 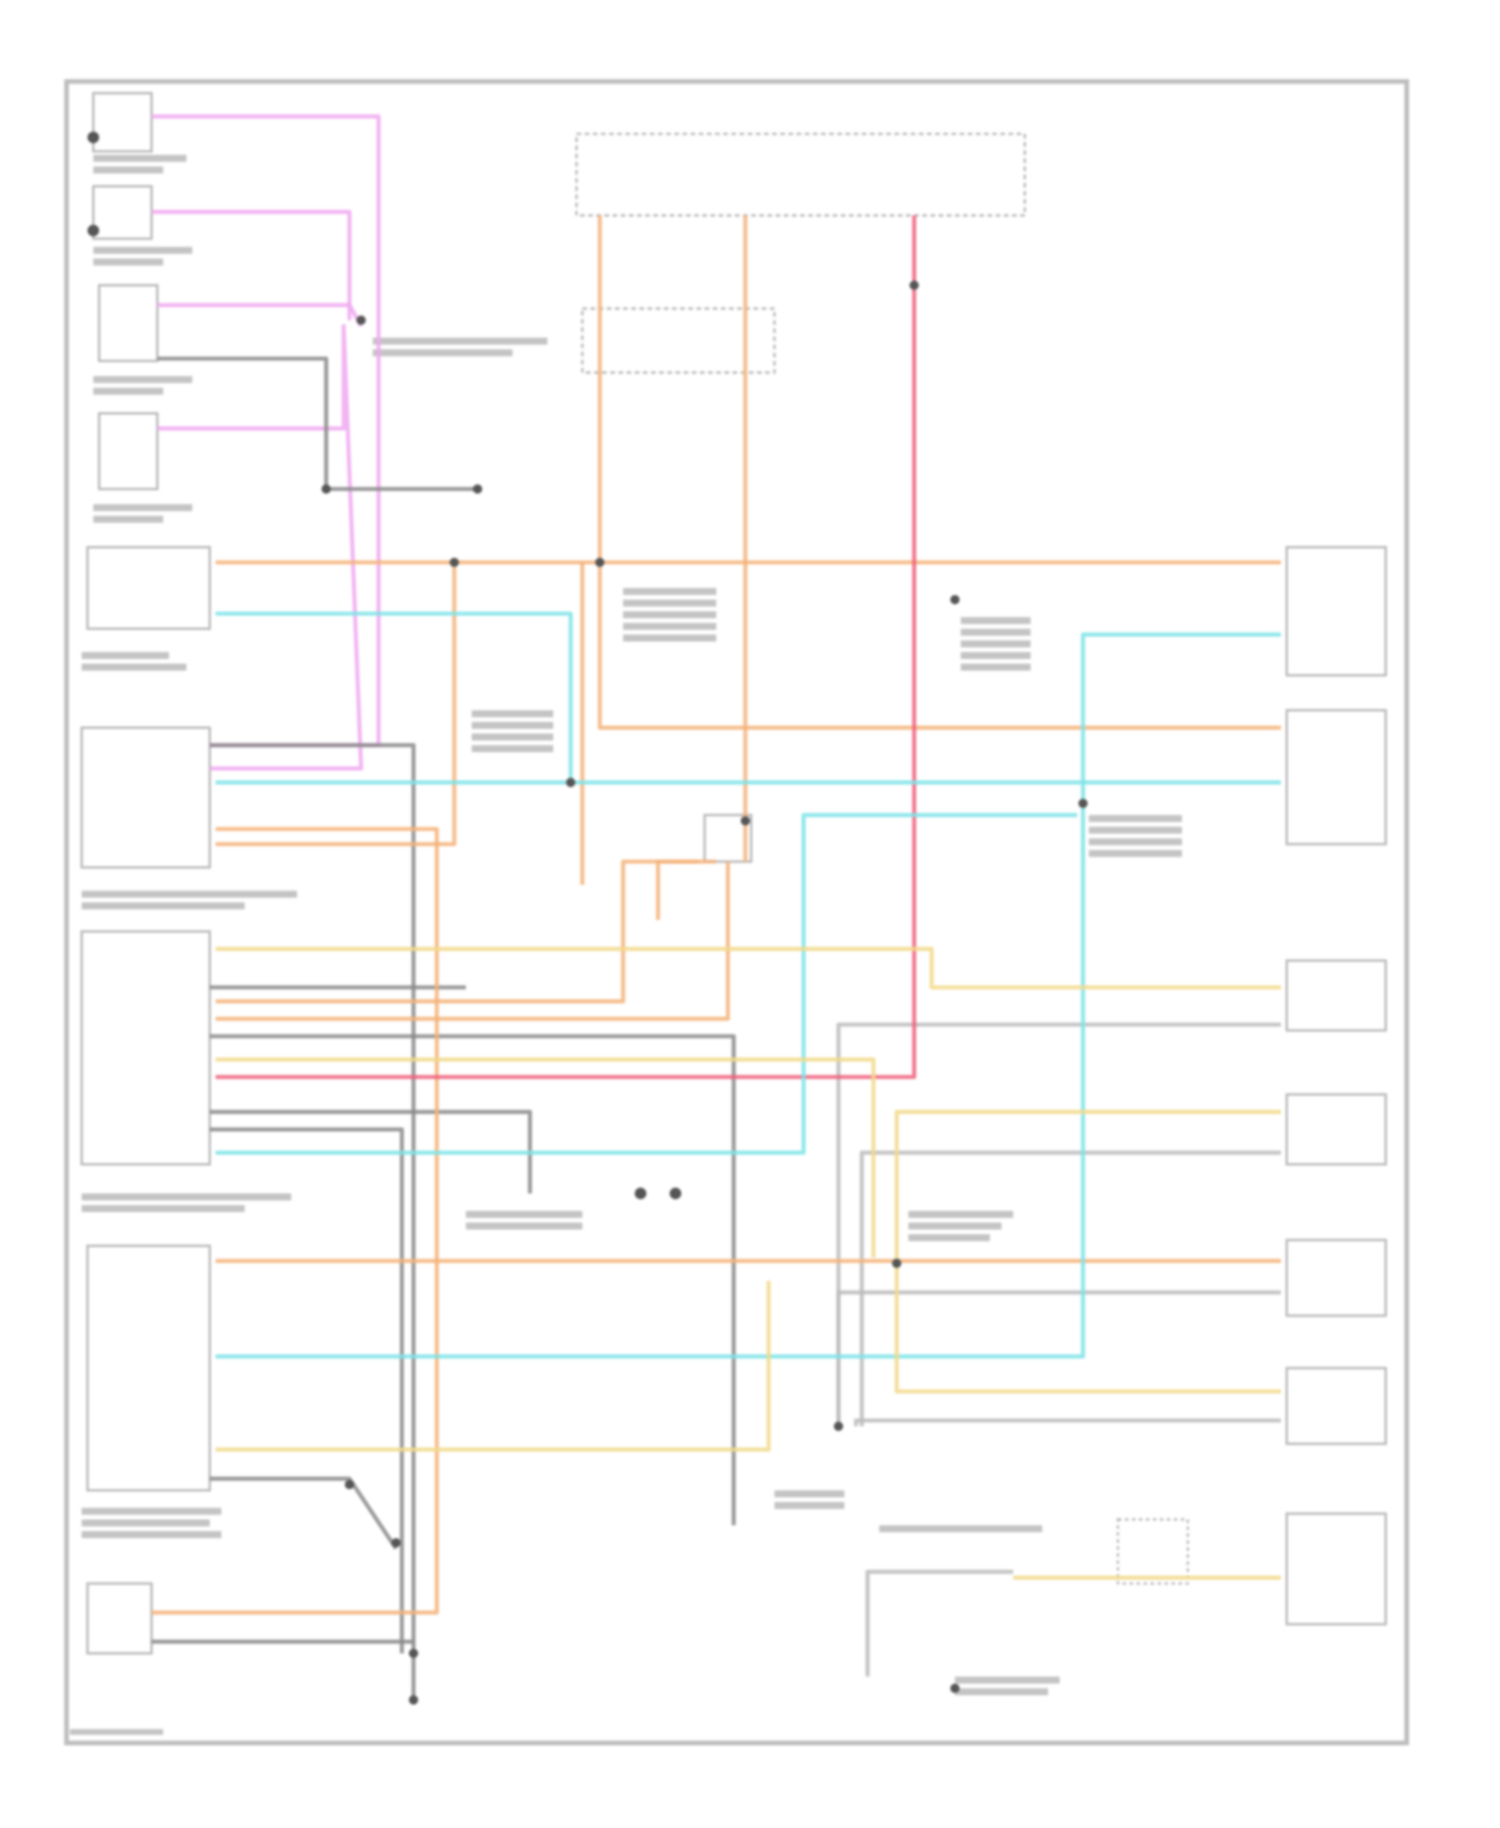 I want to click on liftgate-actuator, so click(x=1336, y=1569).